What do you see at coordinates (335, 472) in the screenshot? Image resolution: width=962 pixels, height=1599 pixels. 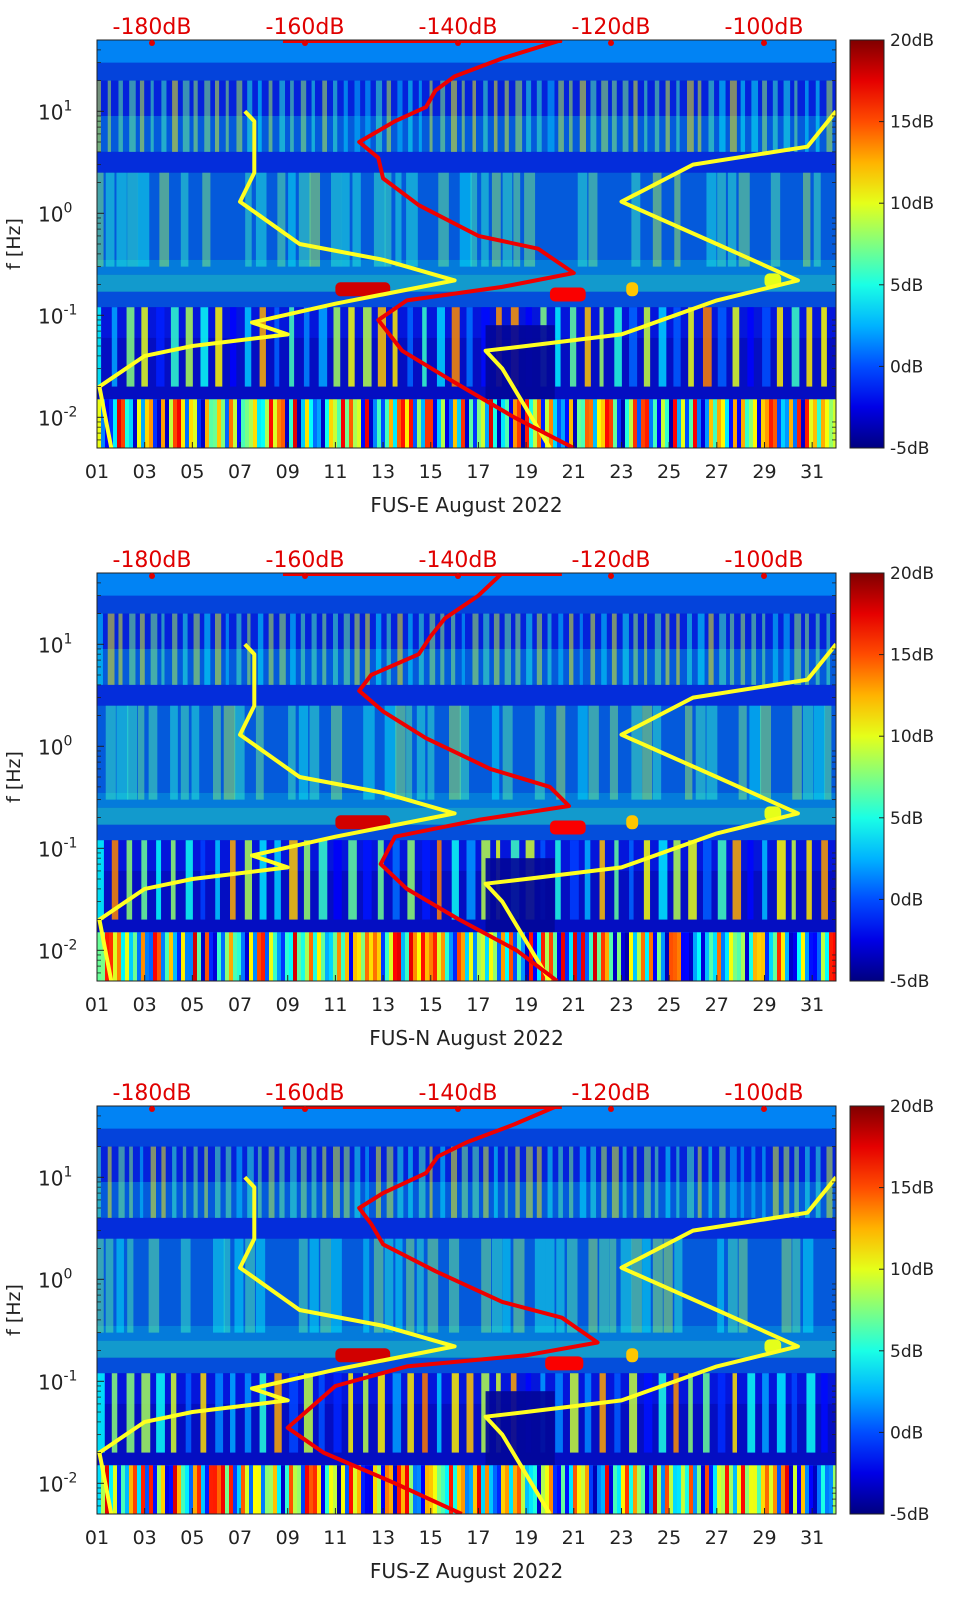 I see `x-tick-label: 11` at bounding box center [335, 472].